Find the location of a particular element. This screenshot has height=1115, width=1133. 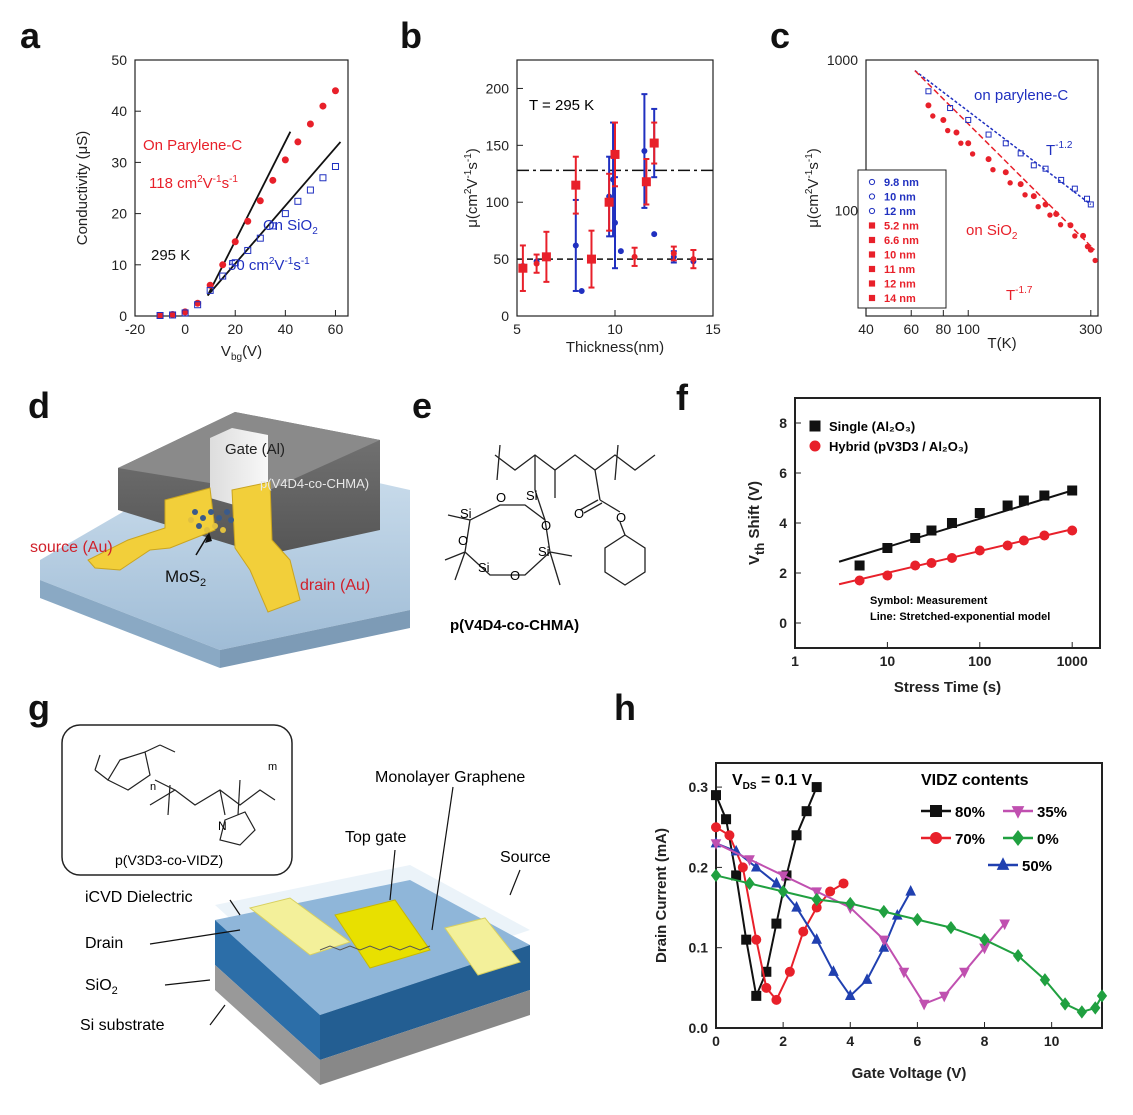

series-line is located at coordinates (766, 893).